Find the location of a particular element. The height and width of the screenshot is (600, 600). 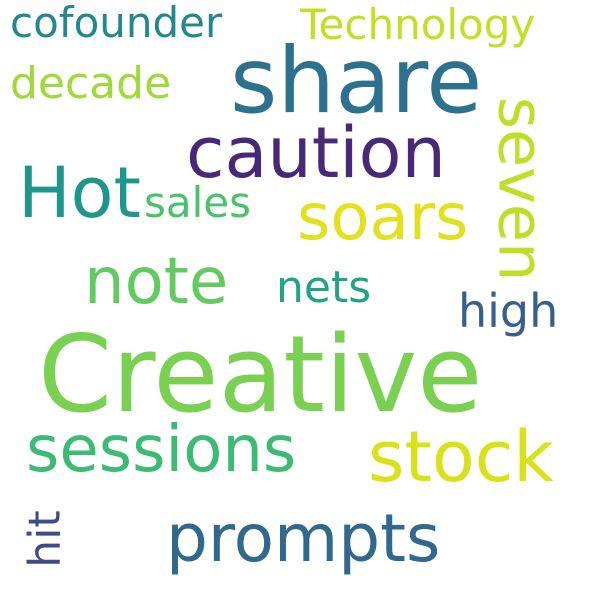

word-share: share is located at coordinates (356, 81).